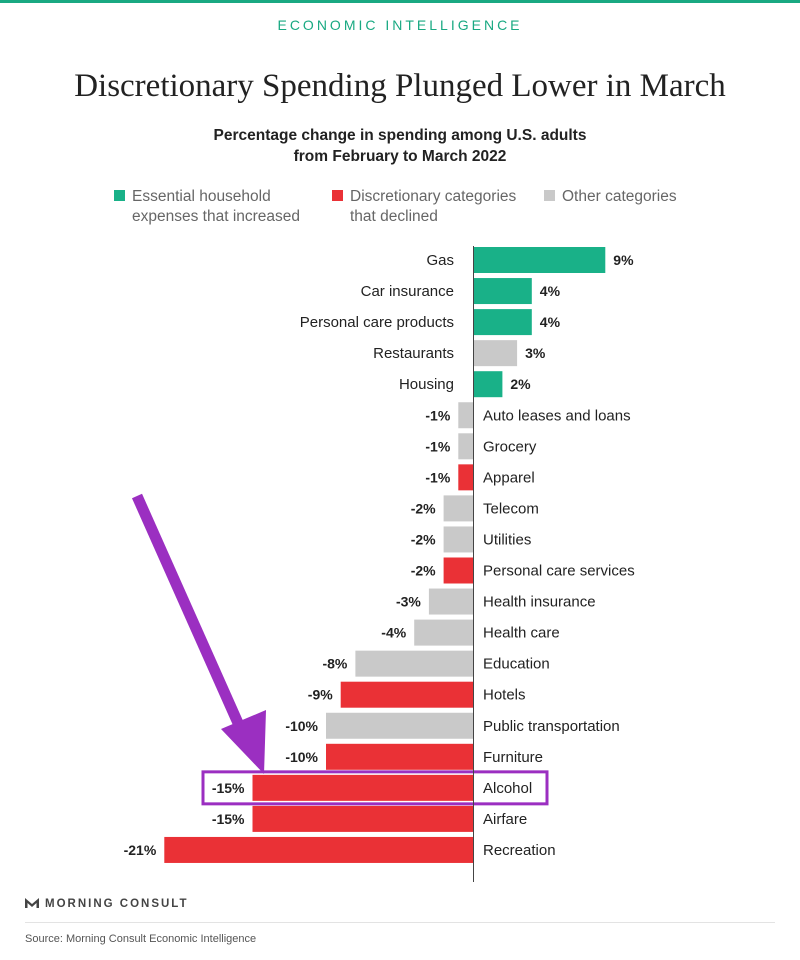  What do you see at coordinates (507, 539) in the screenshot?
I see `category-label-utilities: Utilities` at bounding box center [507, 539].